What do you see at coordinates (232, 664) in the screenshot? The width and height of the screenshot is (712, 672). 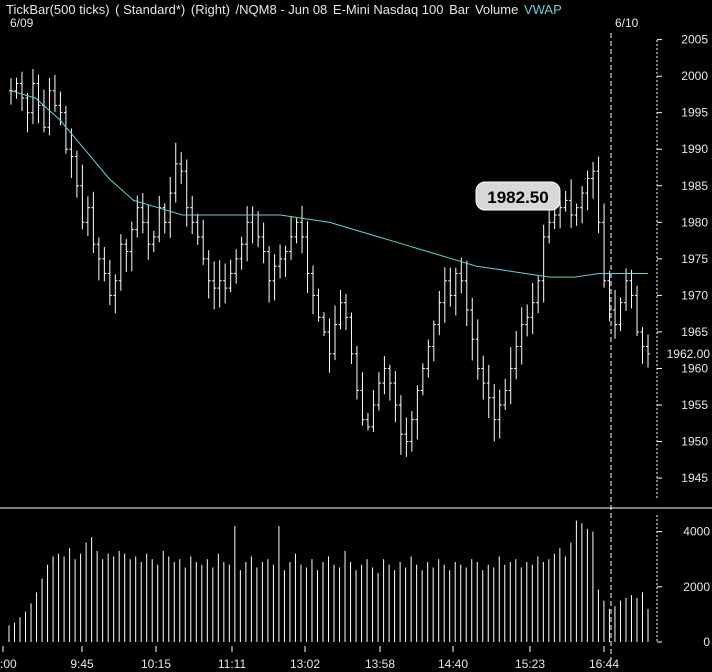 I see `time-tick-label: 11:11` at bounding box center [232, 664].